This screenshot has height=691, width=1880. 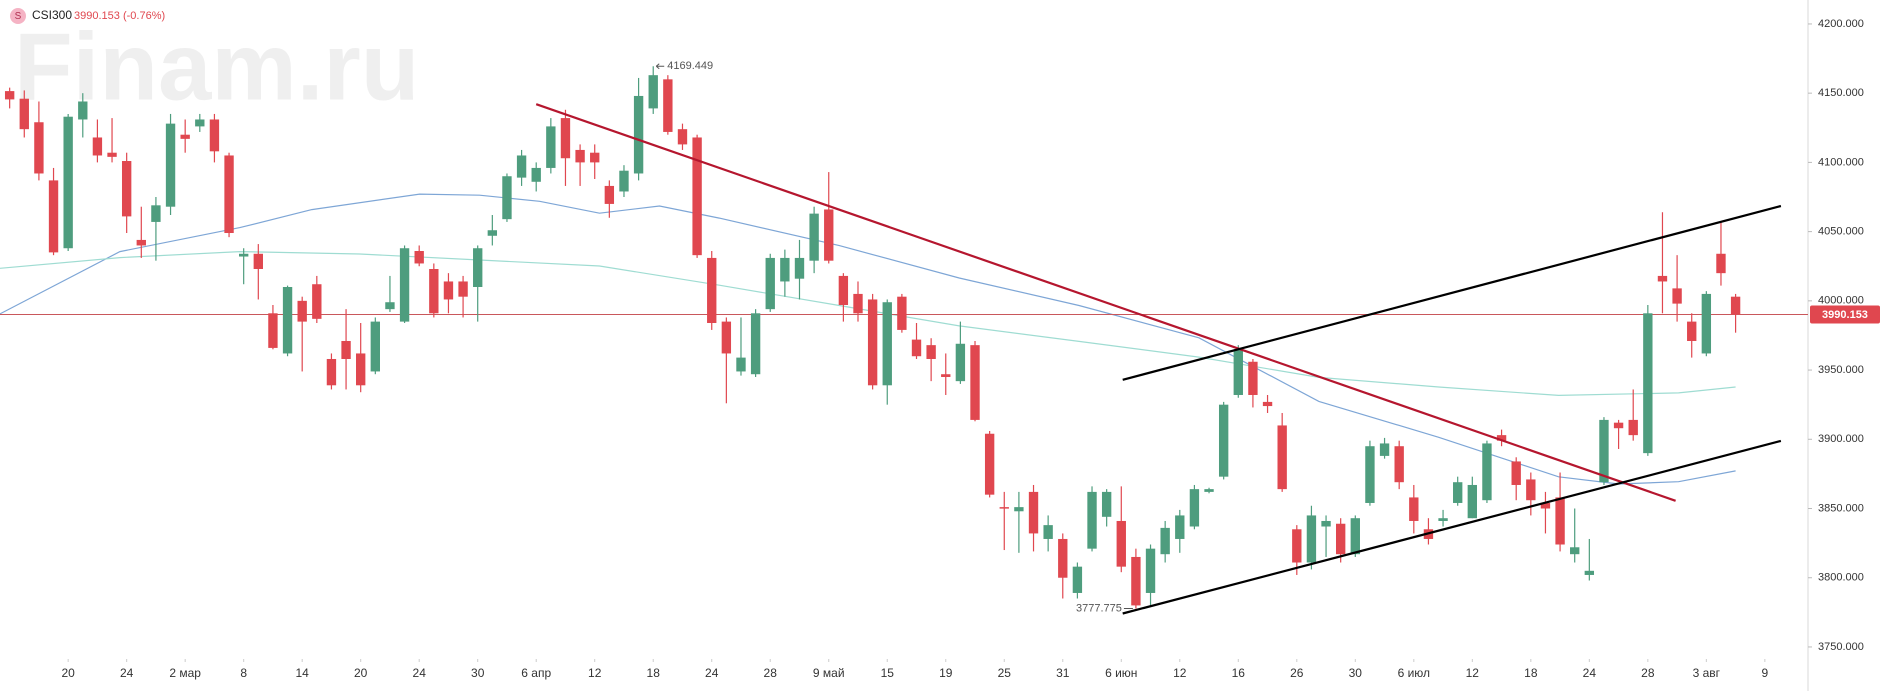 What do you see at coordinates (97, 16) in the screenshot?
I see `last-price: 3990.153` at bounding box center [97, 16].